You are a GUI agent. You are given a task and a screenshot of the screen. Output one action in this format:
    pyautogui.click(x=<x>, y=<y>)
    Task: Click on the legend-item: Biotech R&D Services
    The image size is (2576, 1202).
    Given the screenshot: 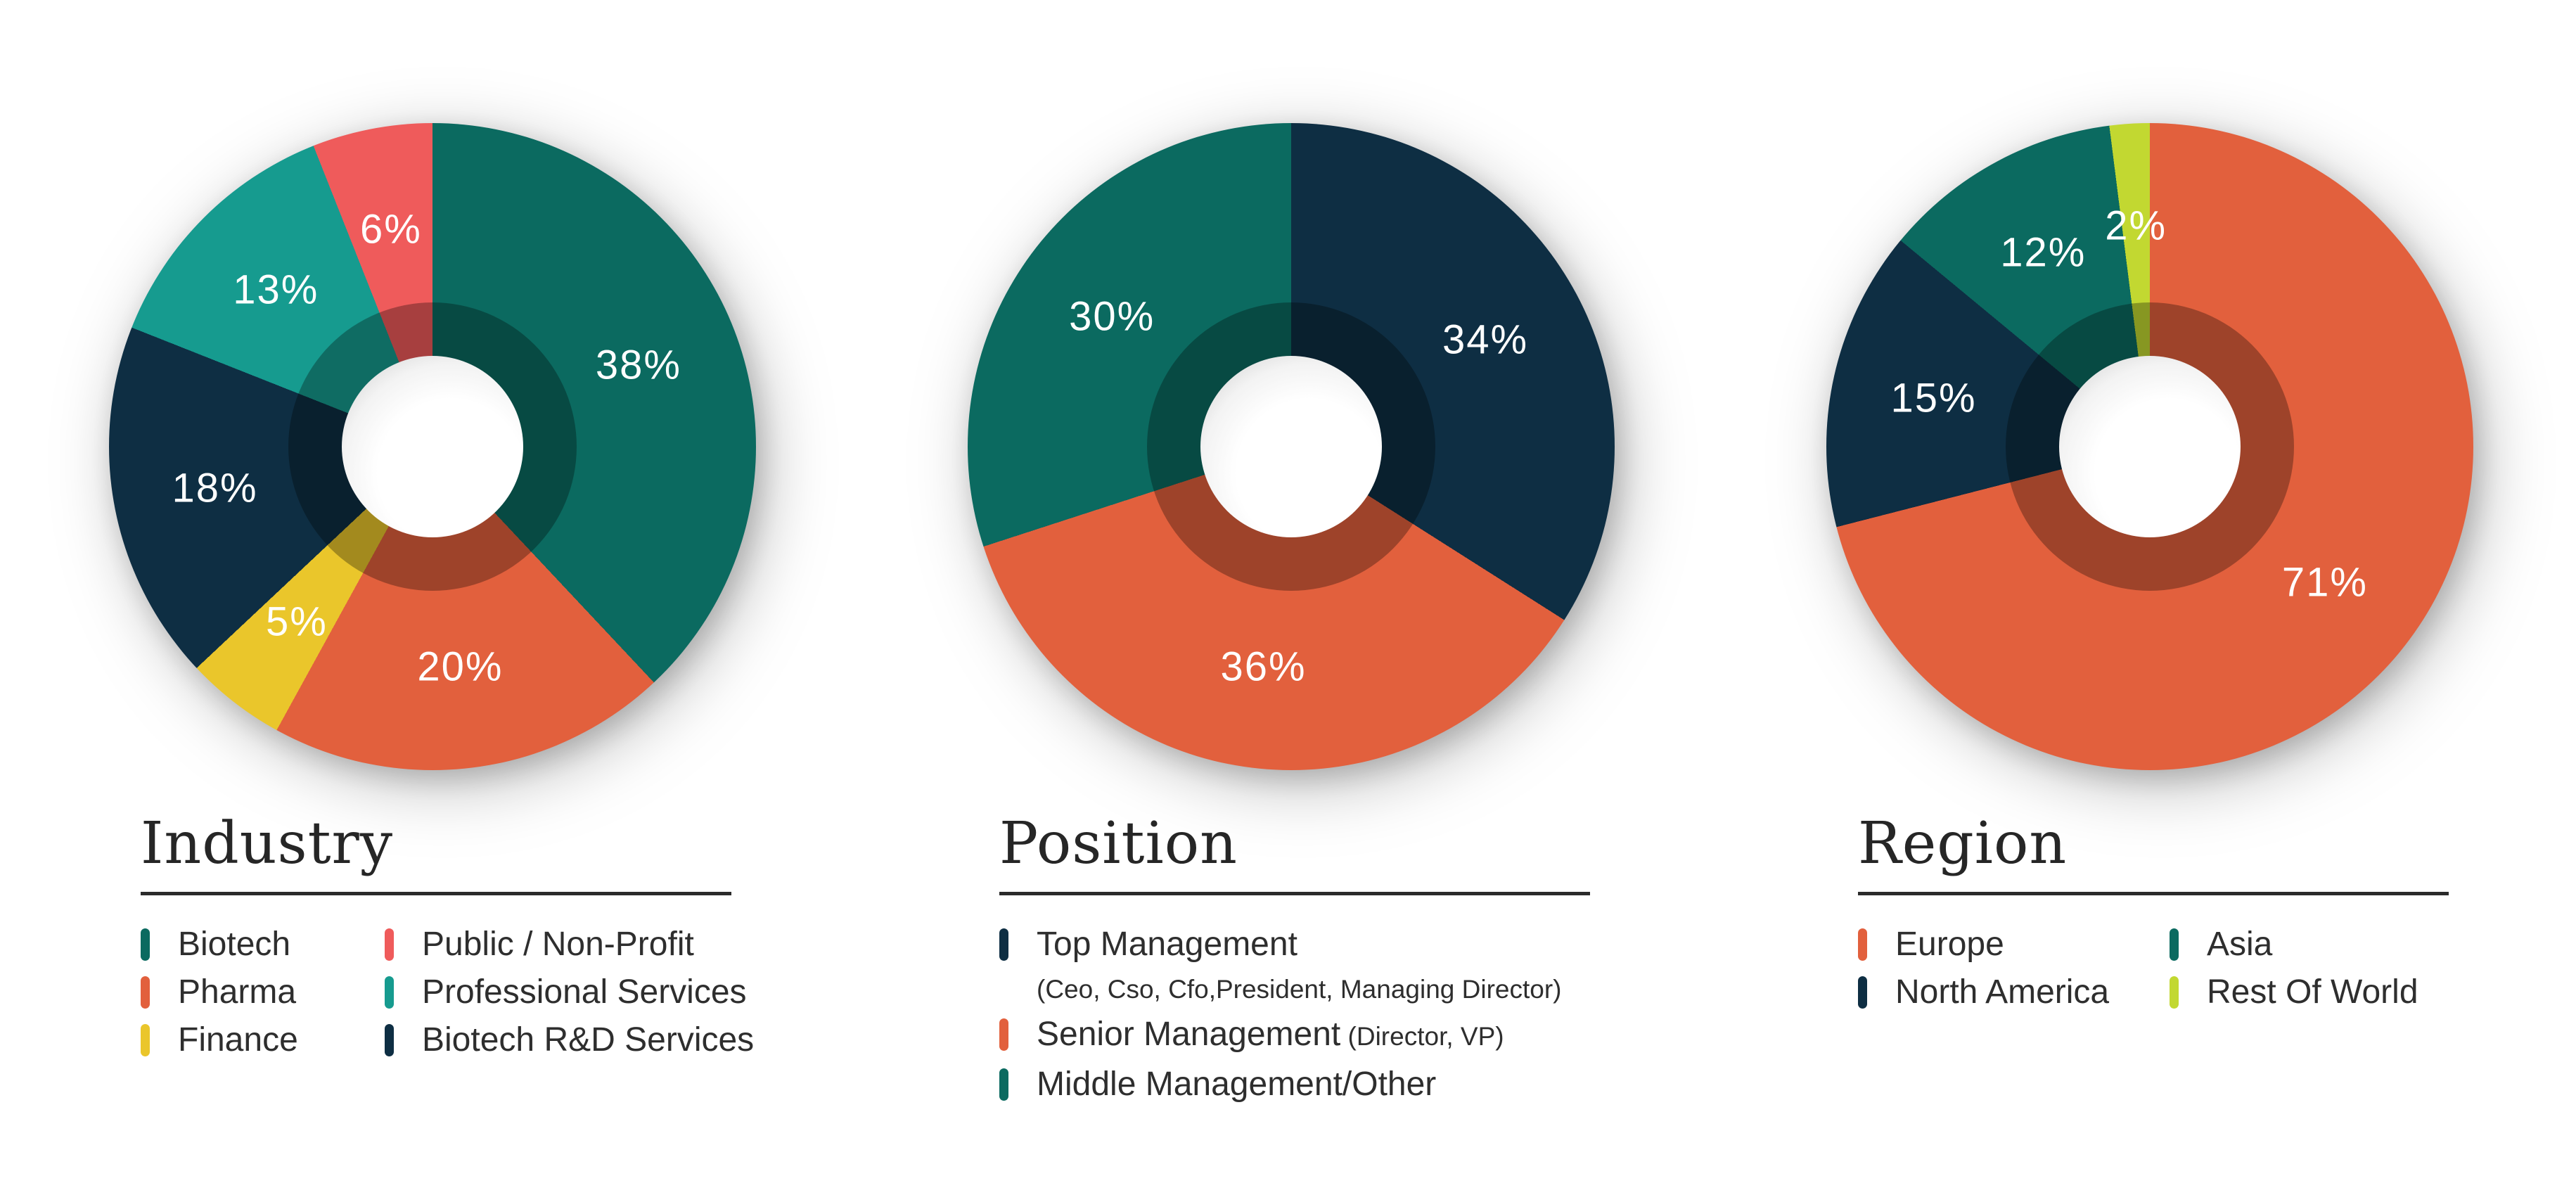 What is the action you would take?
    pyautogui.click(x=603, y=1040)
    